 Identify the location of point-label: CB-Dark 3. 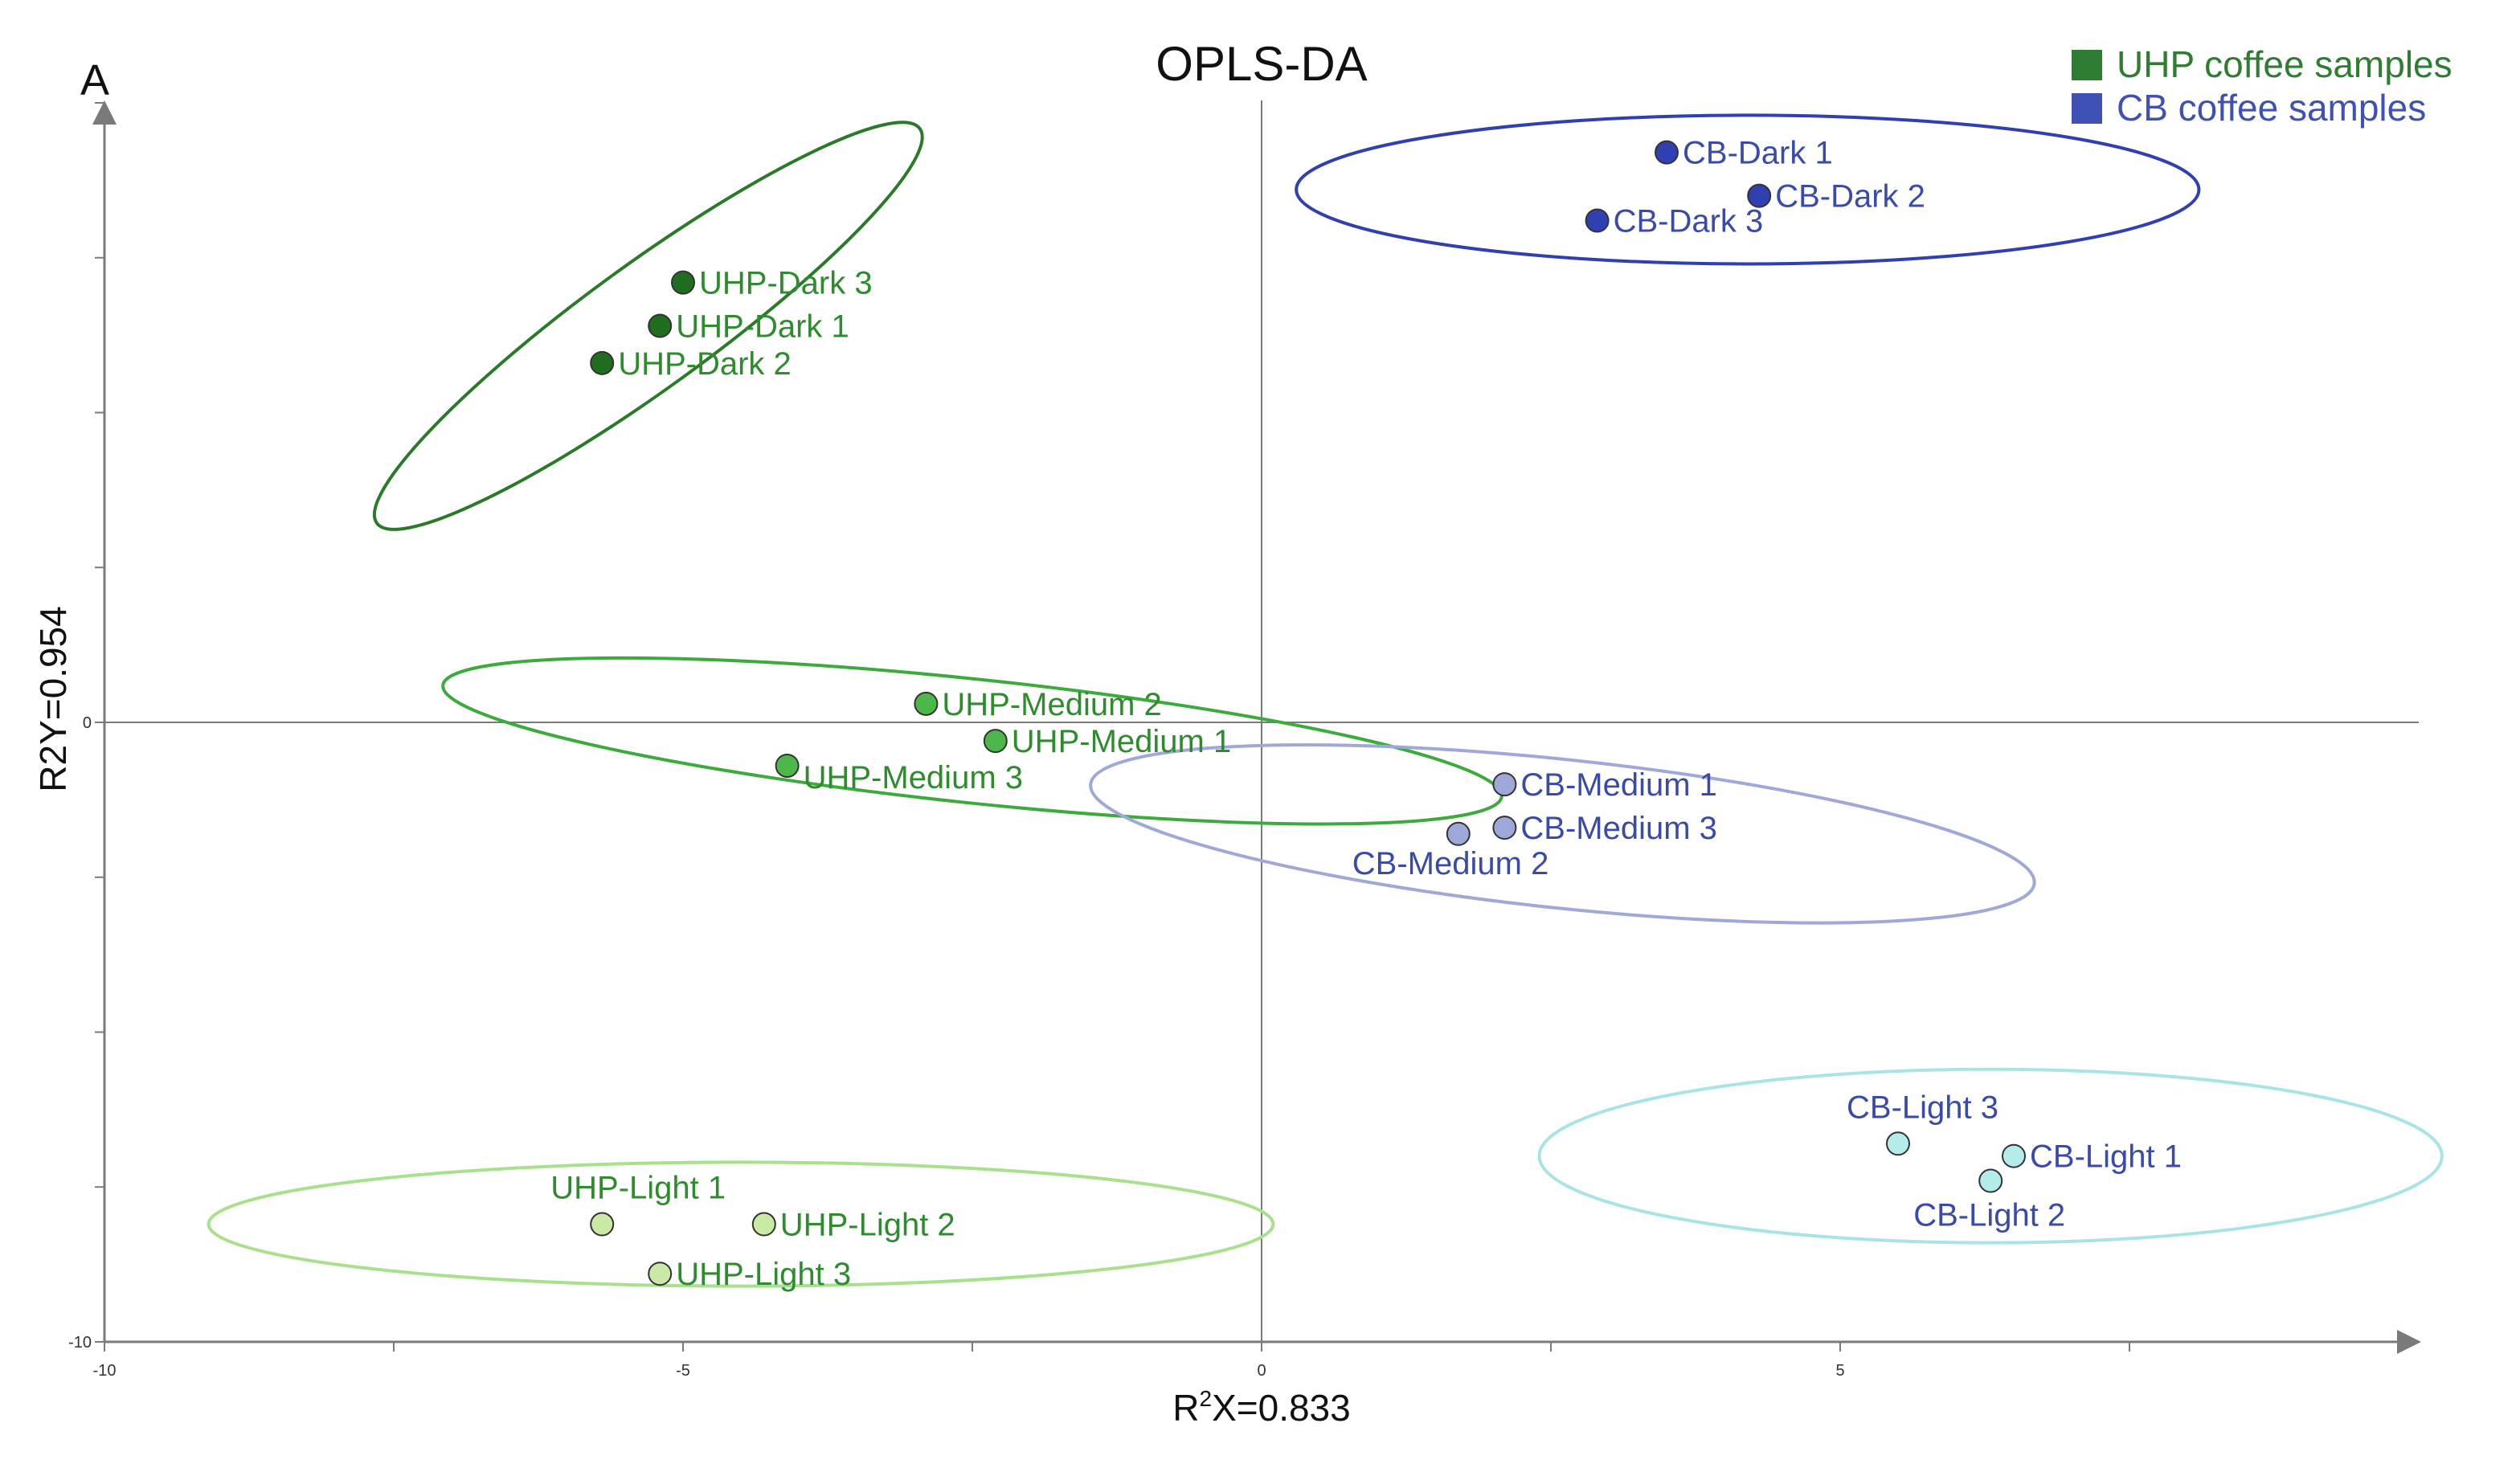
(1689, 221).